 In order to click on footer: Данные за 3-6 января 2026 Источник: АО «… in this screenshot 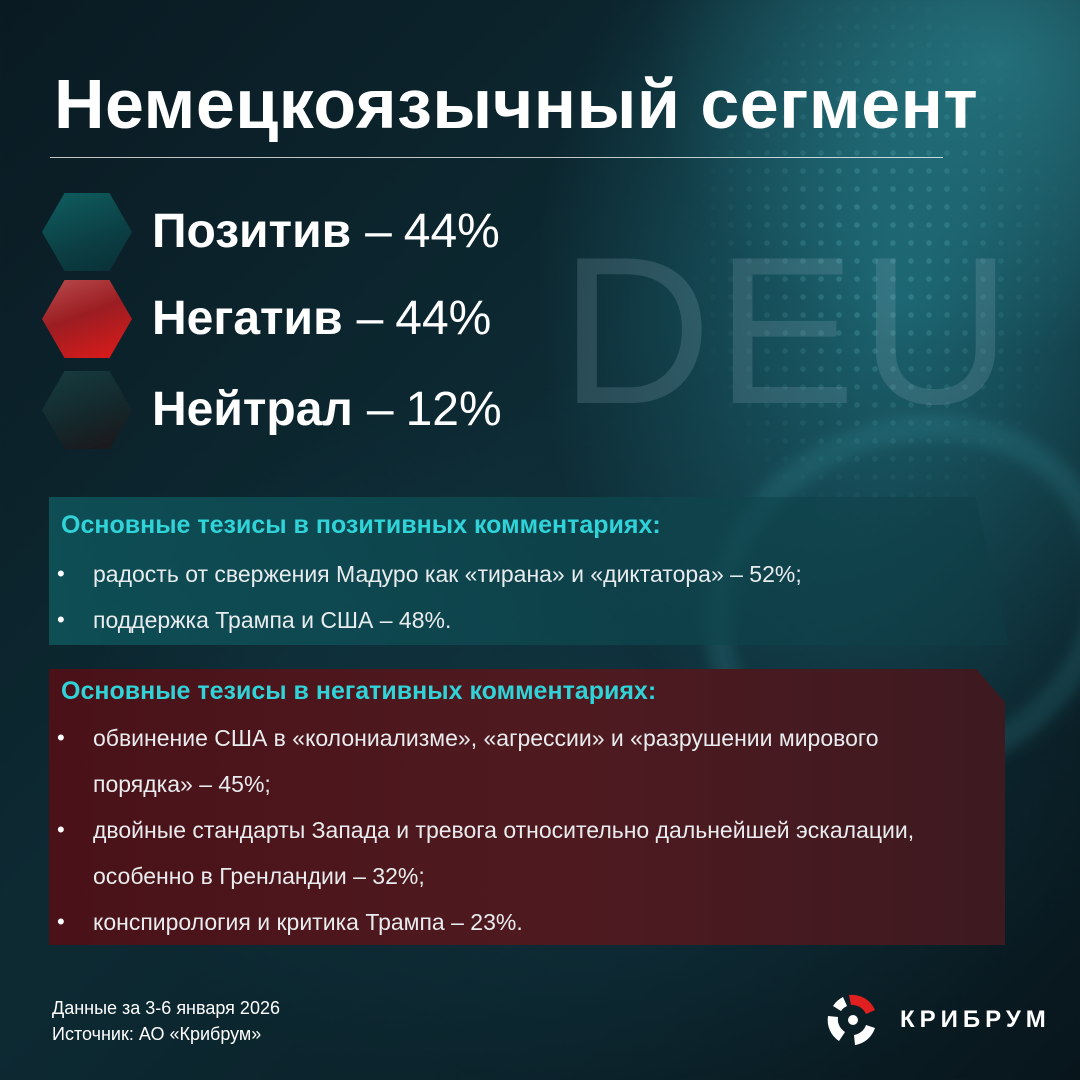, I will do `click(166, 1021)`.